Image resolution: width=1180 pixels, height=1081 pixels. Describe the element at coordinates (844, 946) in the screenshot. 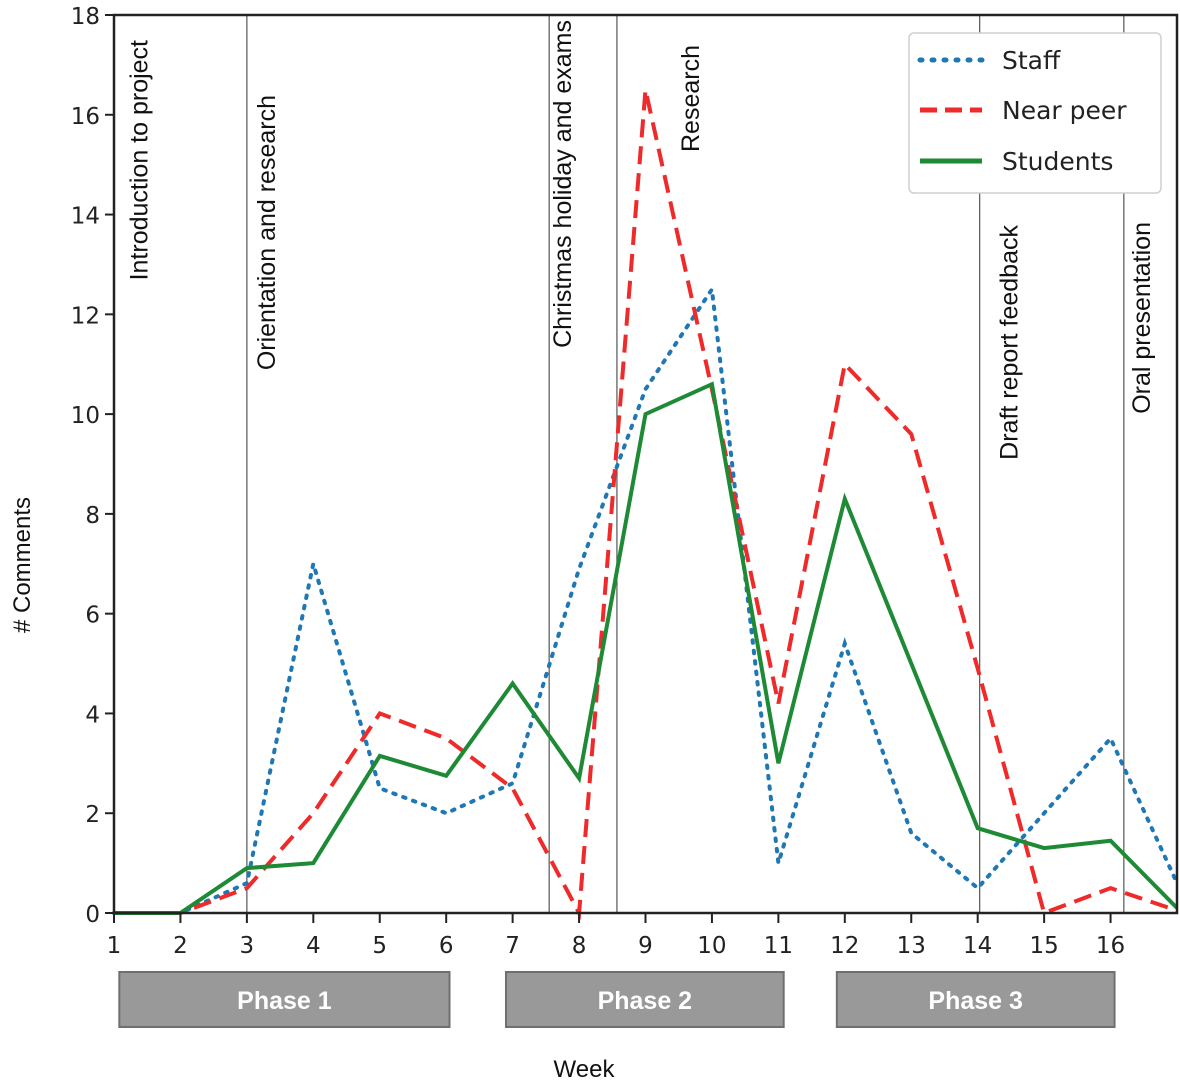

I see `x-tick-label: 12` at that location.